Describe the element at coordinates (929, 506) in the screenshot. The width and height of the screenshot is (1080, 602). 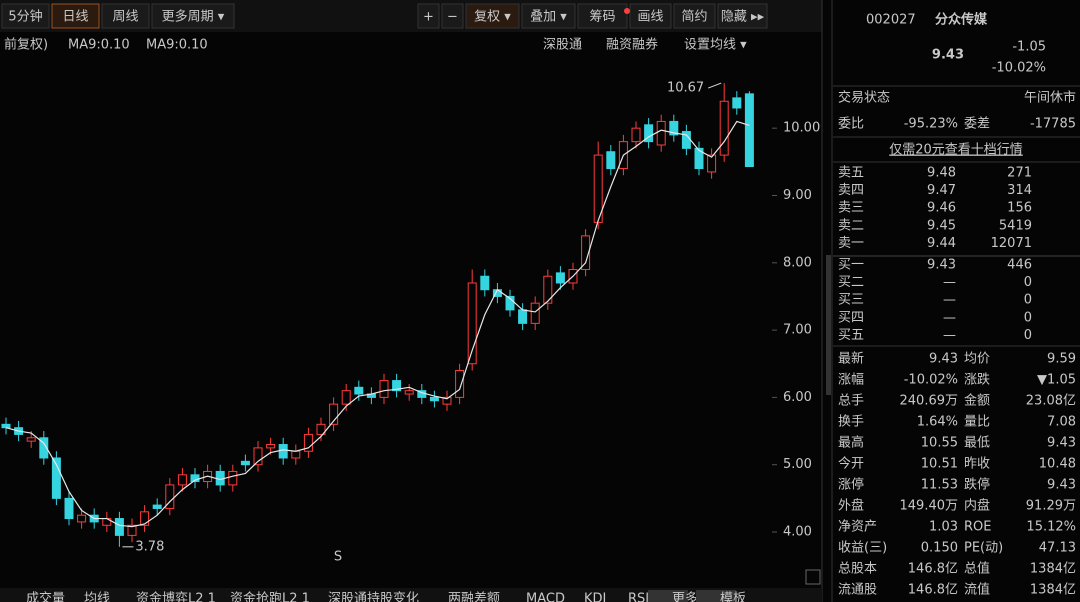
I see `stat-value: 149.40万` at that location.